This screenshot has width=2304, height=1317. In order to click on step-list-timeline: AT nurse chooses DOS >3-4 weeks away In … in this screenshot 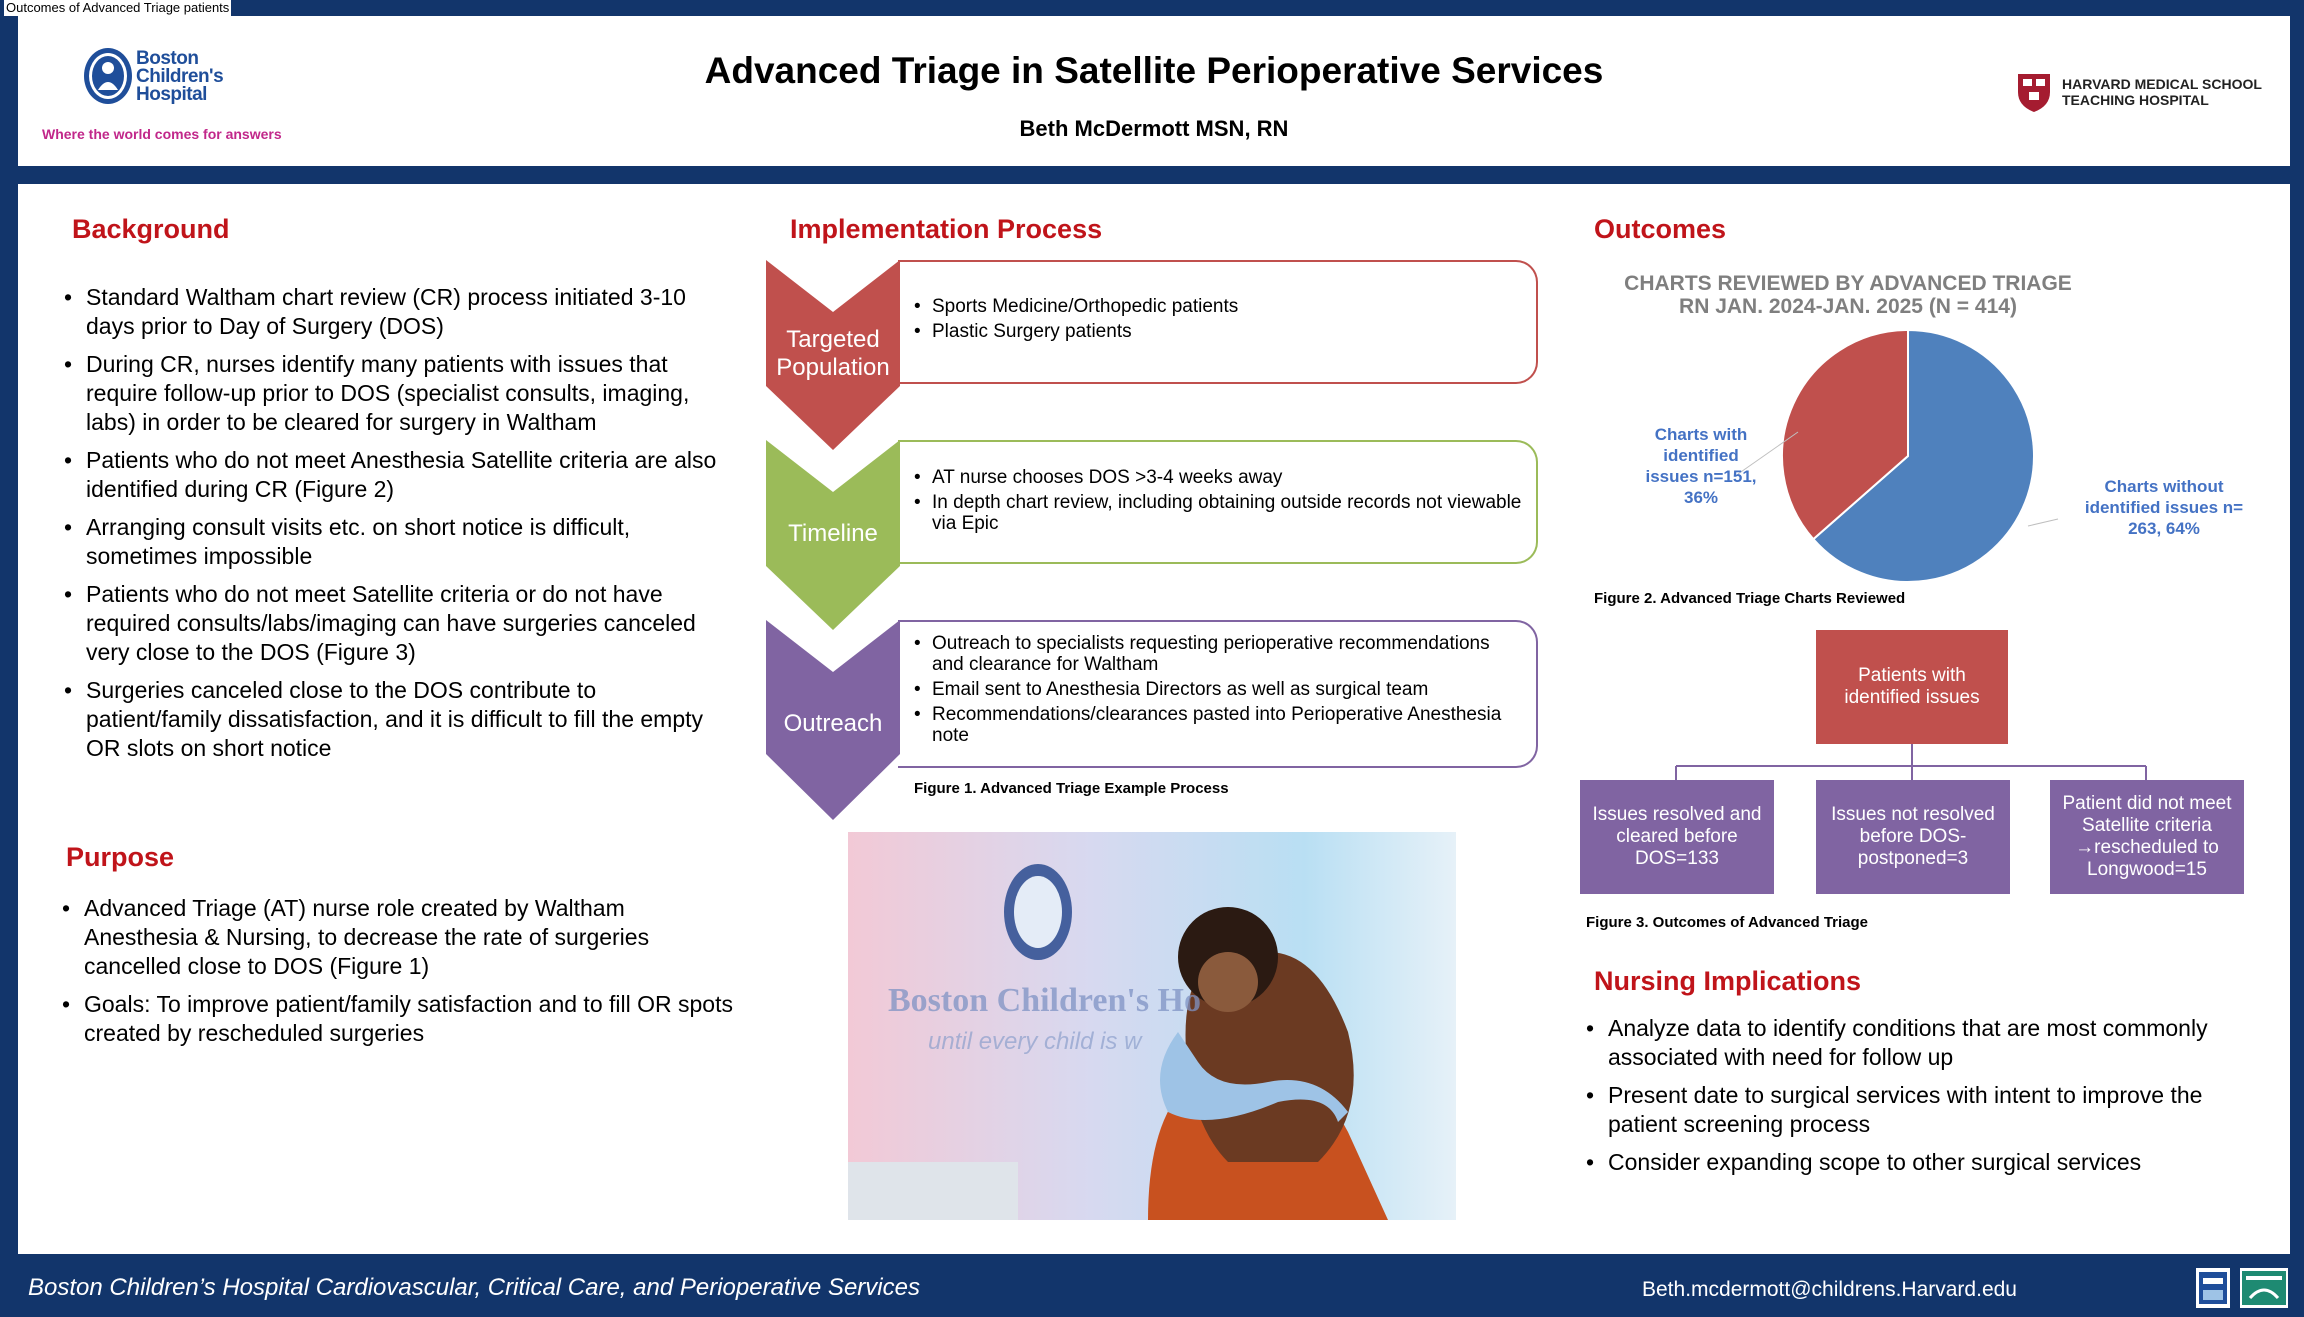, I will do `click(1219, 502)`.